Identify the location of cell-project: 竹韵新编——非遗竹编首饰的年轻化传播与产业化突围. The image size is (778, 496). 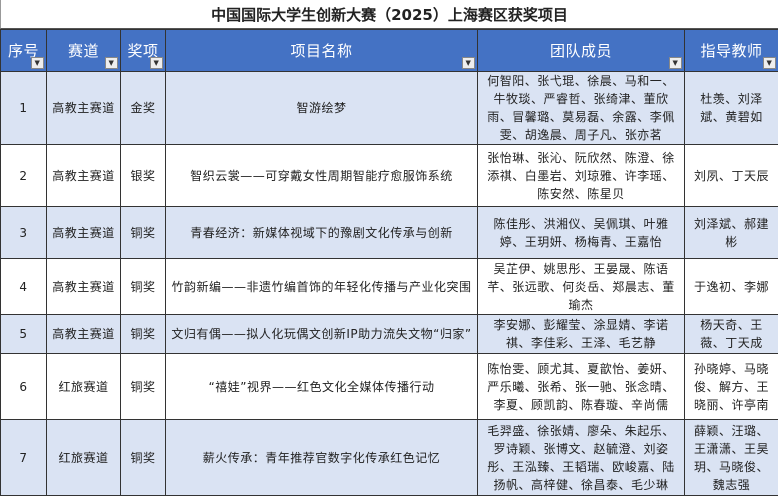
(322, 287).